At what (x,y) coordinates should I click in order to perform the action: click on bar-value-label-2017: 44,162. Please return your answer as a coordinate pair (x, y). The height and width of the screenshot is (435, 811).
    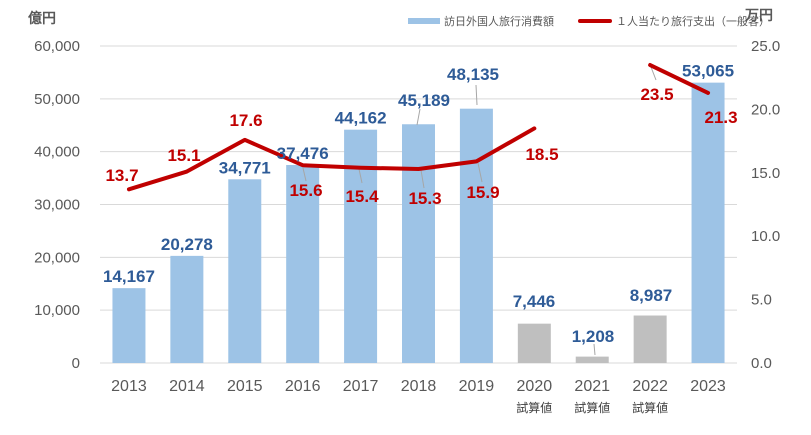
    Looking at the image, I should click on (361, 118).